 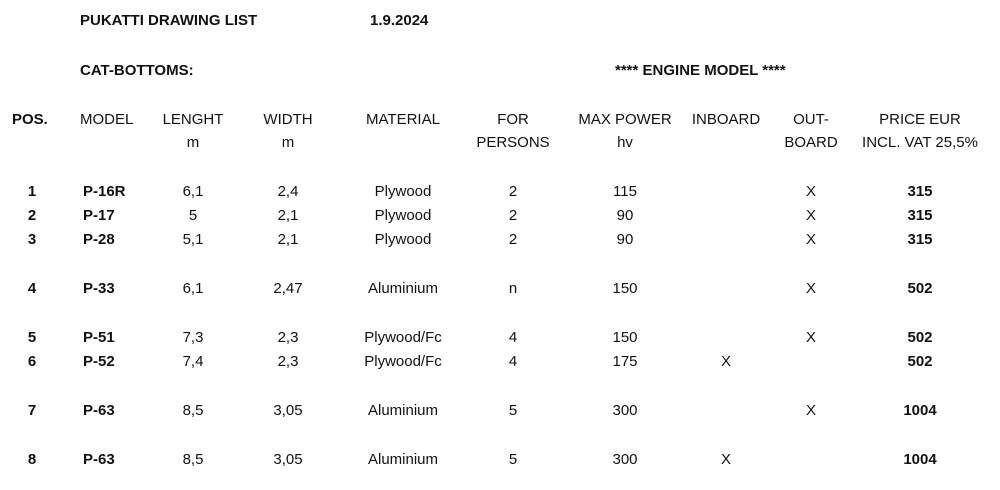 I want to click on cell-model: P-52, so click(x=99, y=361).